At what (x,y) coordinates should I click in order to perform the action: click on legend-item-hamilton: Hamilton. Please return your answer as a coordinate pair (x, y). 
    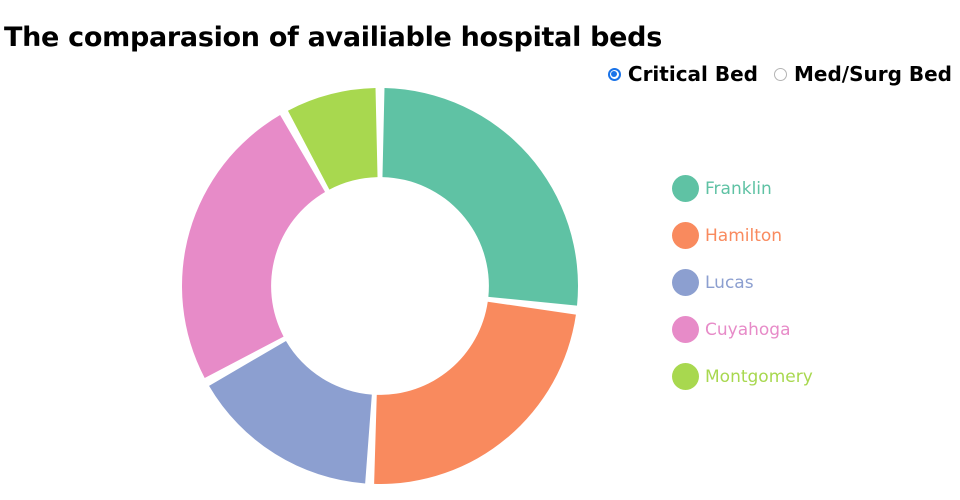
    Looking at the image, I should click on (742, 235).